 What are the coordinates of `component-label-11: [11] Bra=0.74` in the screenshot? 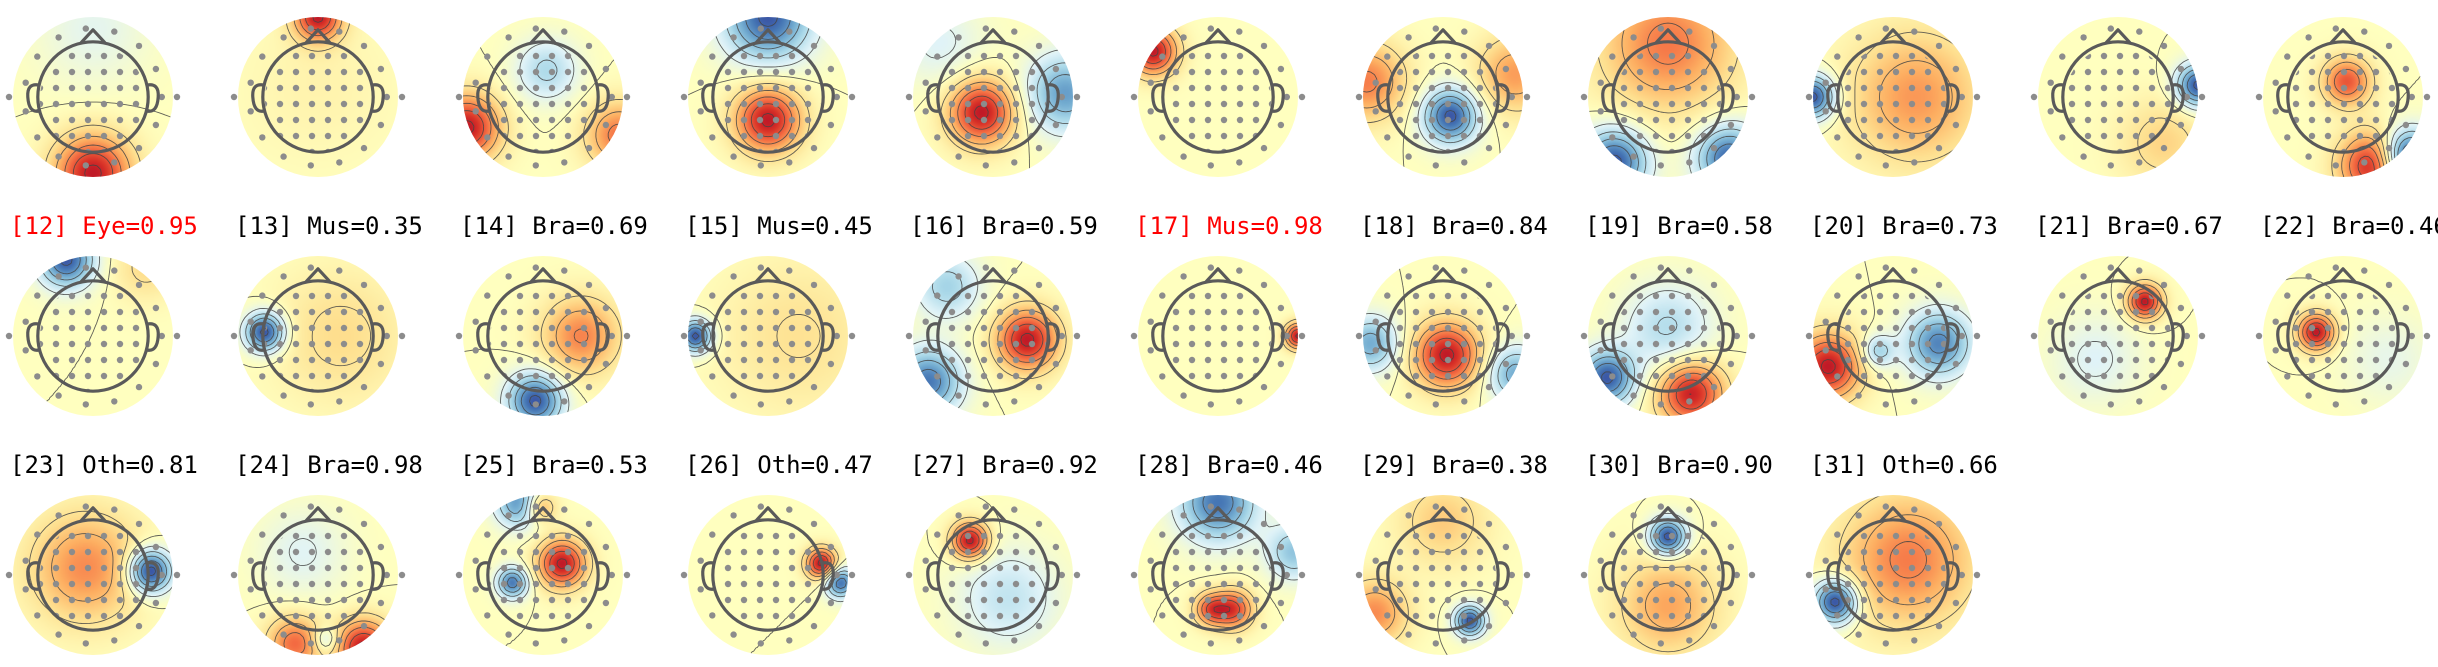 It's located at (2349, 0).